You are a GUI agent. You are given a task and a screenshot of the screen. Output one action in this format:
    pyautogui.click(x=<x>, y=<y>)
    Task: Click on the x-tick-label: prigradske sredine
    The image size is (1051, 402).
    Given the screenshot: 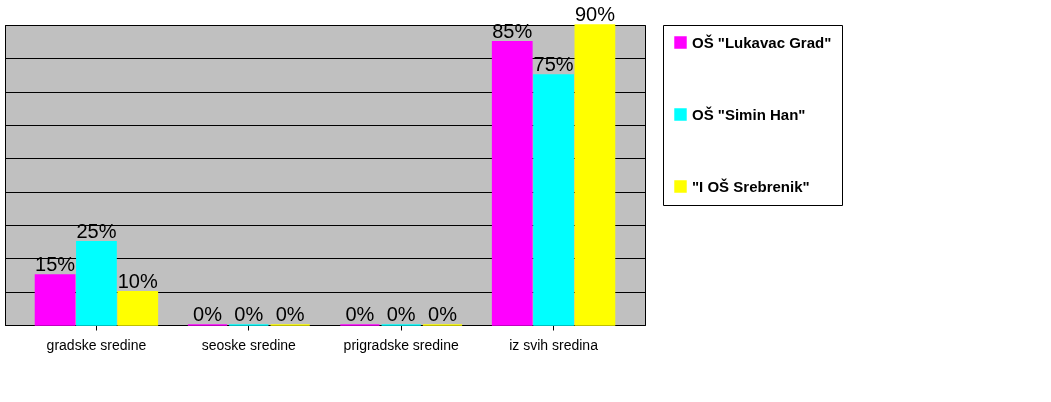 What is the action you would take?
    pyautogui.click(x=401, y=344)
    